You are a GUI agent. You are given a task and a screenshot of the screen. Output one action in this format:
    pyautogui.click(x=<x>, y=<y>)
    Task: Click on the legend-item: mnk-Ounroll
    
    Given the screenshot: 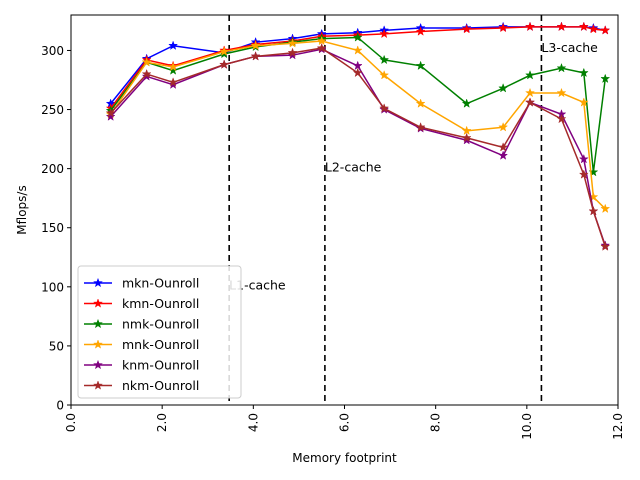 What is the action you would take?
    pyautogui.click(x=141, y=344)
    